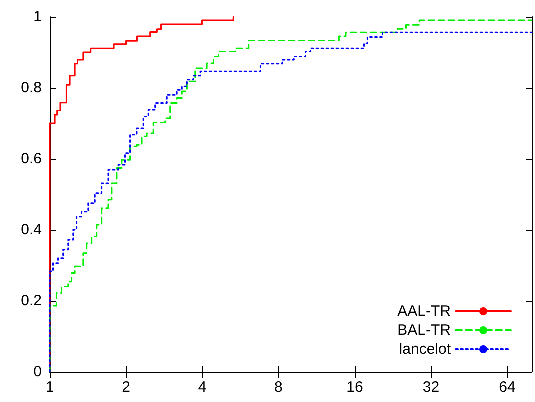 The width and height of the screenshot is (535, 402). What do you see at coordinates (38, 17) in the screenshot?
I see `y-tick-label: 1` at bounding box center [38, 17].